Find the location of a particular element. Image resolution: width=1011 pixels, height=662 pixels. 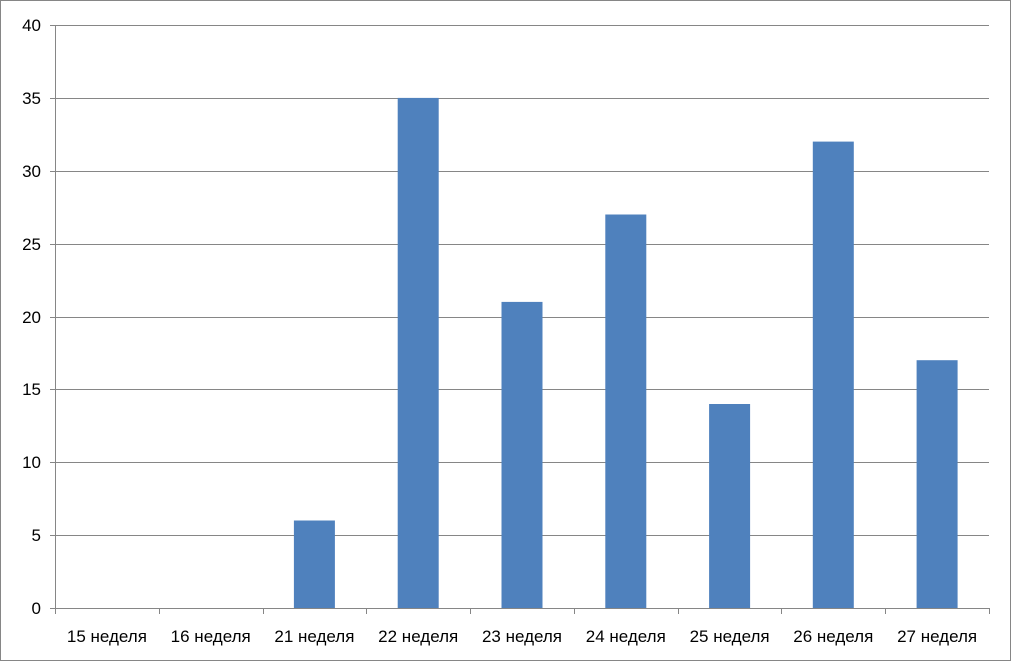

y-tick-label: 20 is located at coordinates (31, 317).